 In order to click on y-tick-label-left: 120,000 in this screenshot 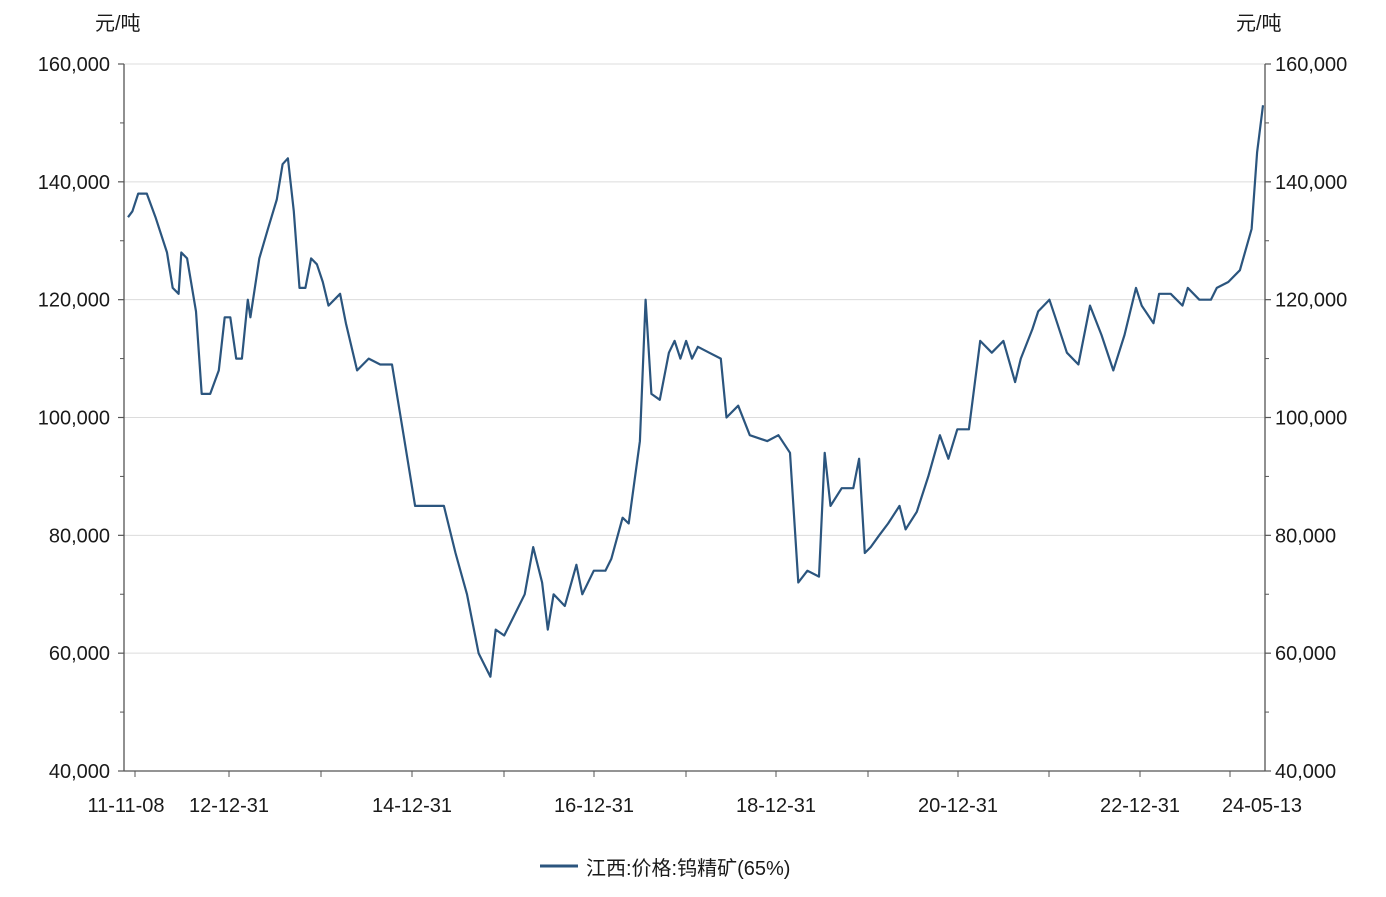, I will do `click(74, 301)`.